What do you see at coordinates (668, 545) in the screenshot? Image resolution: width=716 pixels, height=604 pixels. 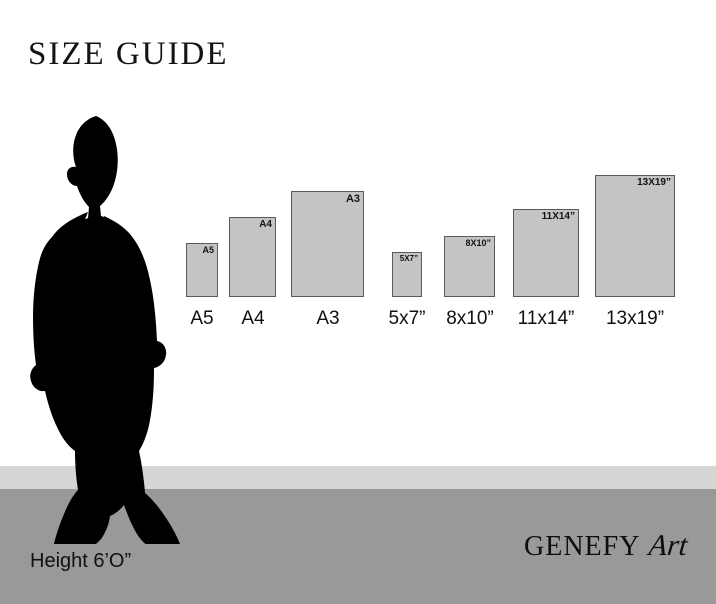 I see `brand-logo-script: Art` at bounding box center [668, 545].